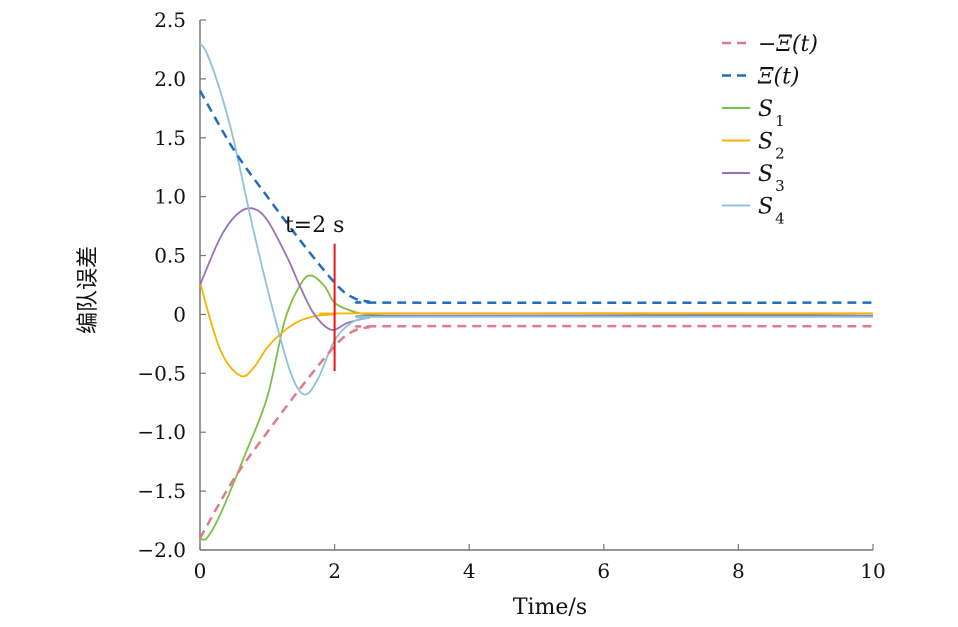 The image size is (958, 627). Describe the element at coordinates (770, 130) in the screenshot. I see `legend: −Ξ(t) Ξ(t) S 1S 2S 3S 4` at that location.